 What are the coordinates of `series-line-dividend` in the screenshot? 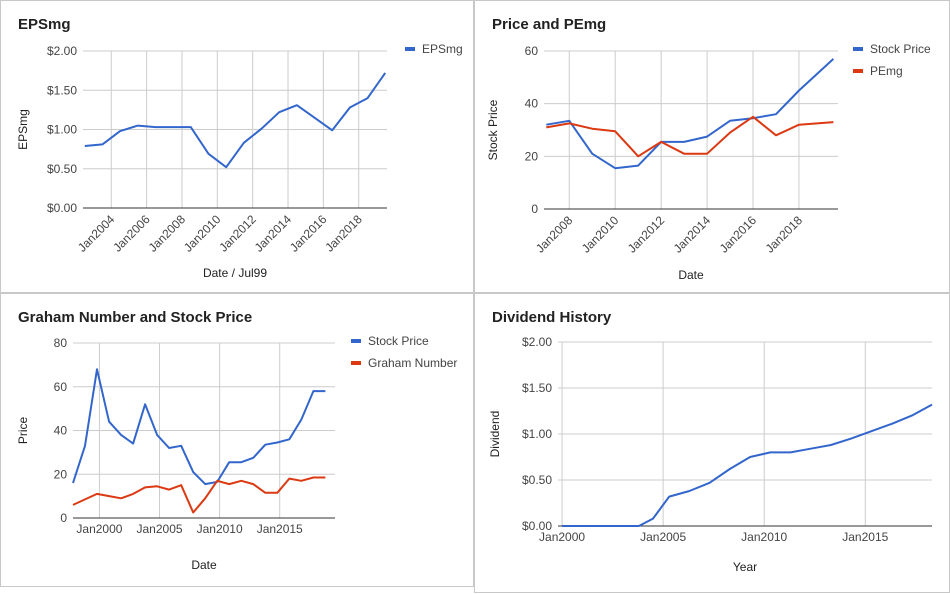 It's located at (747, 465).